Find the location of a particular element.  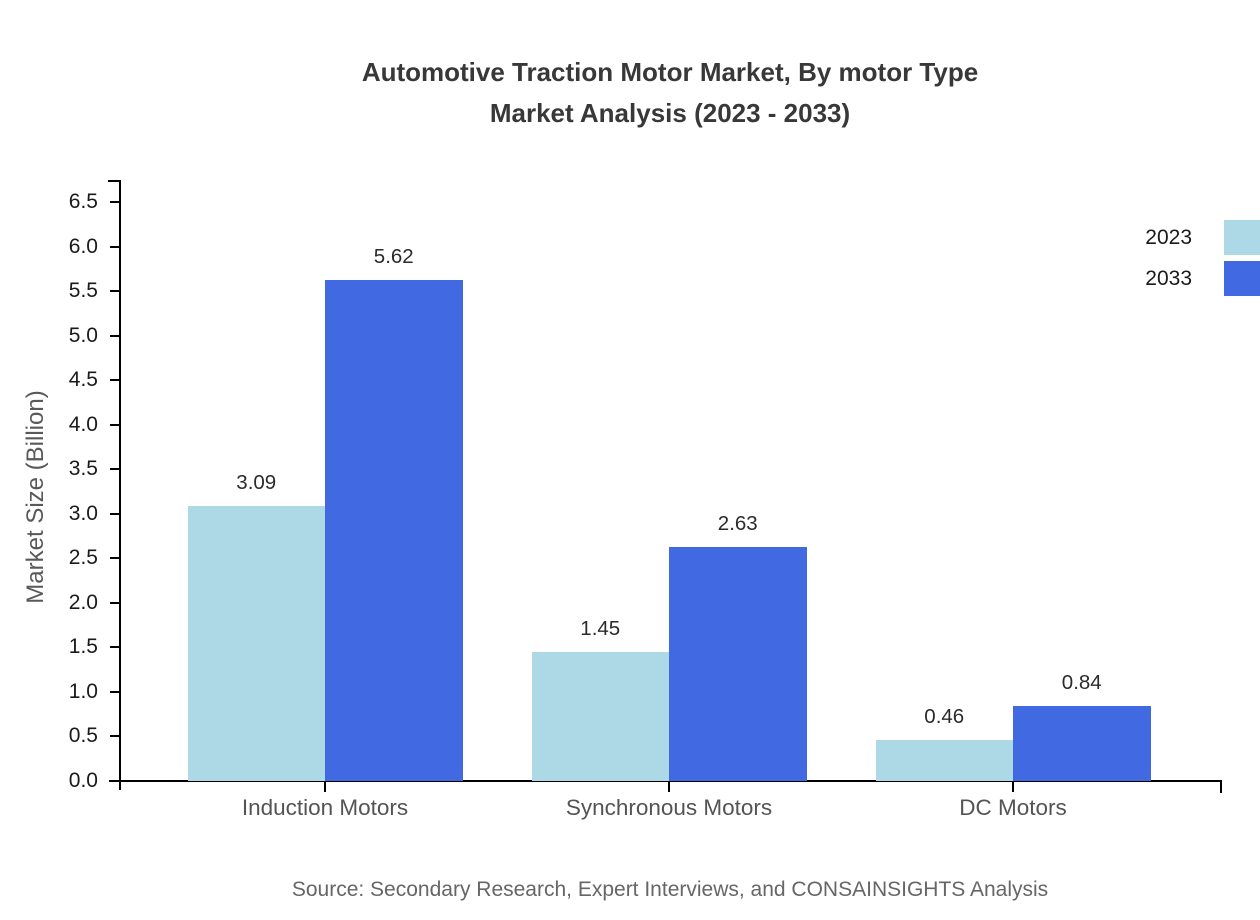

chart-title-line2: Market Analysis (2023 - 2033) is located at coordinates (670, 113).